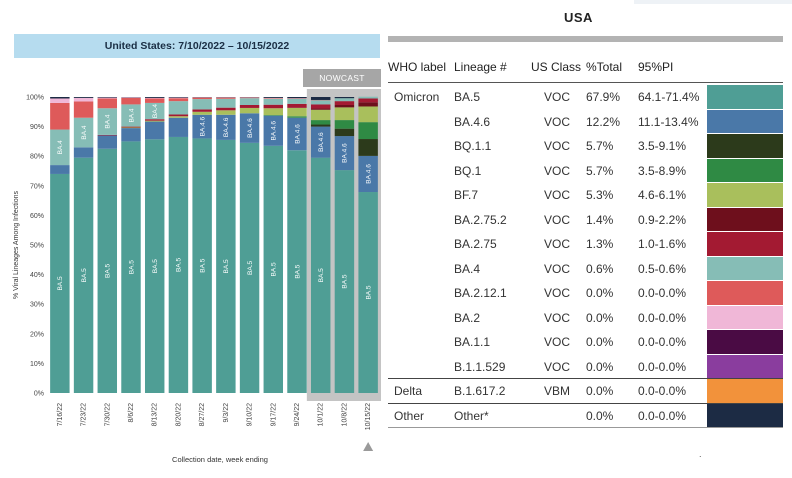  I want to click on y-tick-label: 50%, so click(37, 246).